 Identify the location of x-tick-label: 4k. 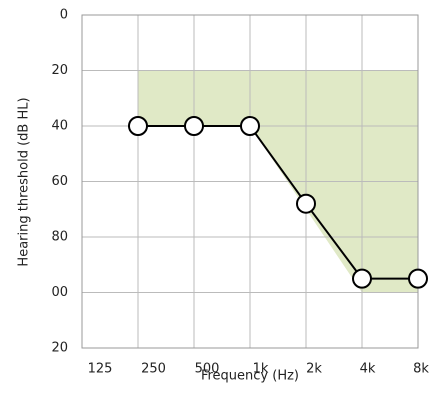
(368, 369).